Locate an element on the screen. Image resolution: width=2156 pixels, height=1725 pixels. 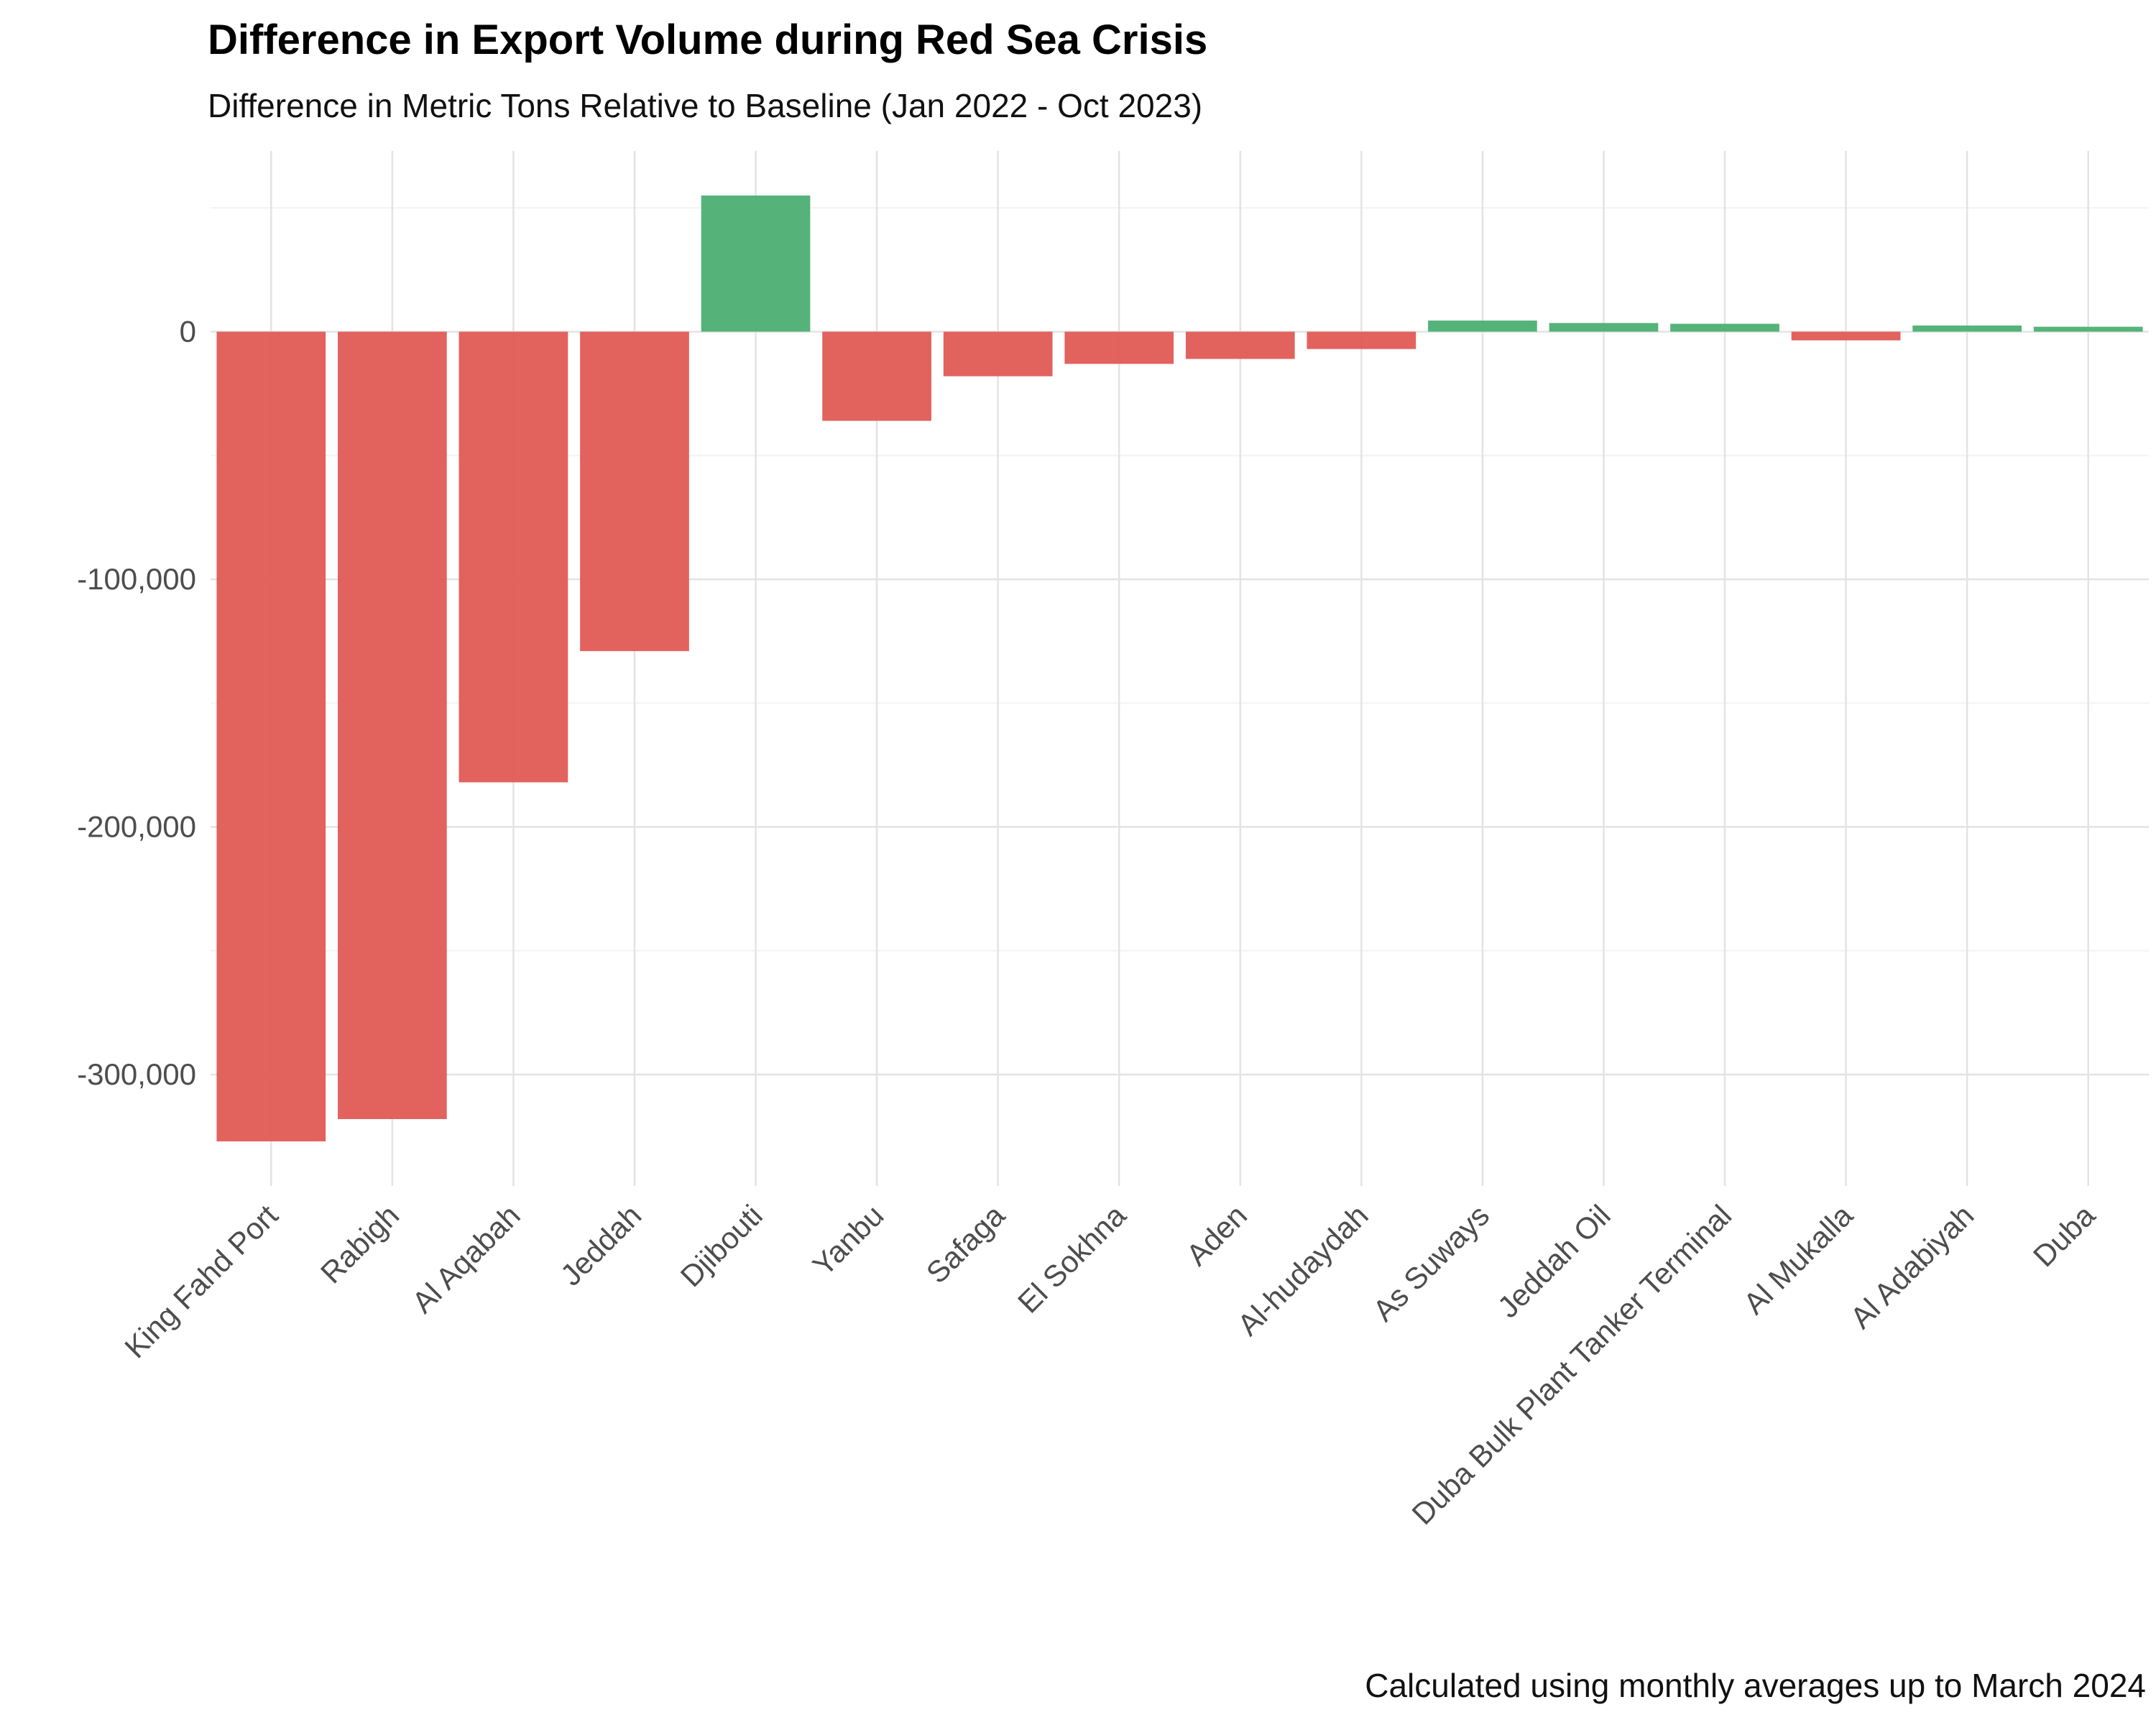
x-tick-label: Yanbu is located at coordinates (848, 1240).